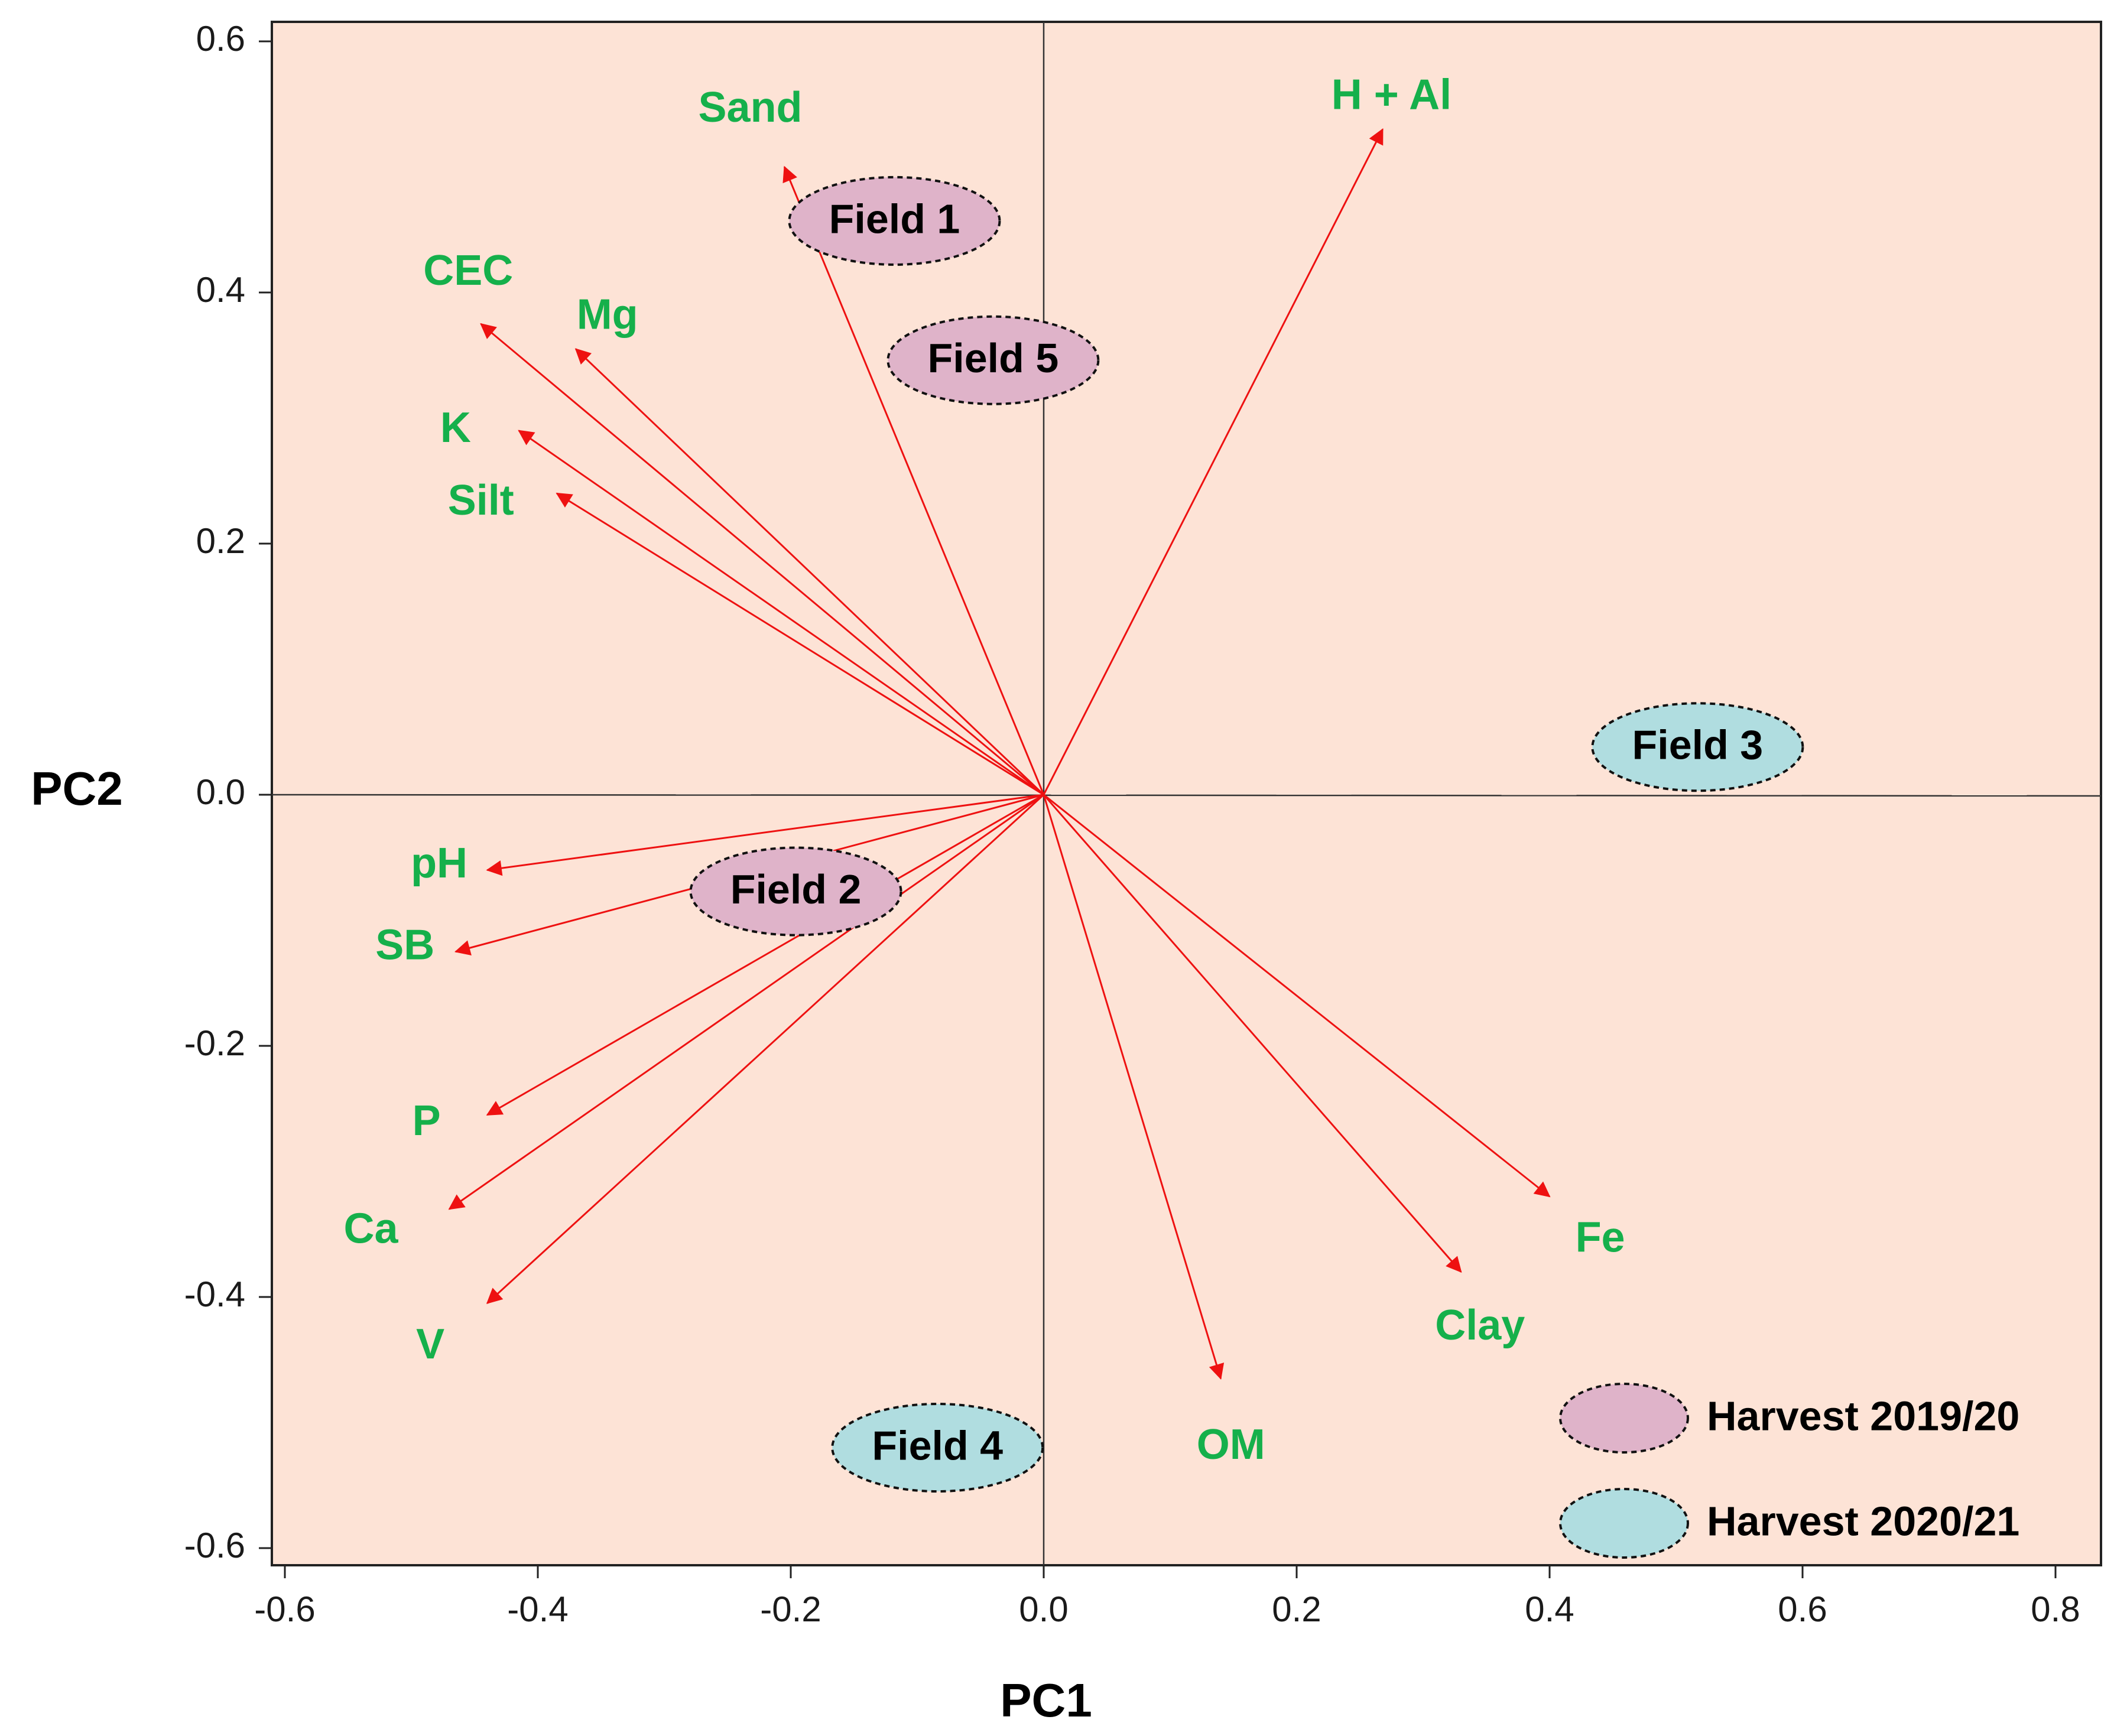  What do you see at coordinates (1863, 1416) in the screenshot?
I see `legend-label-harvest-2019-20: Harvest 2019/20` at bounding box center [1863, 1416].